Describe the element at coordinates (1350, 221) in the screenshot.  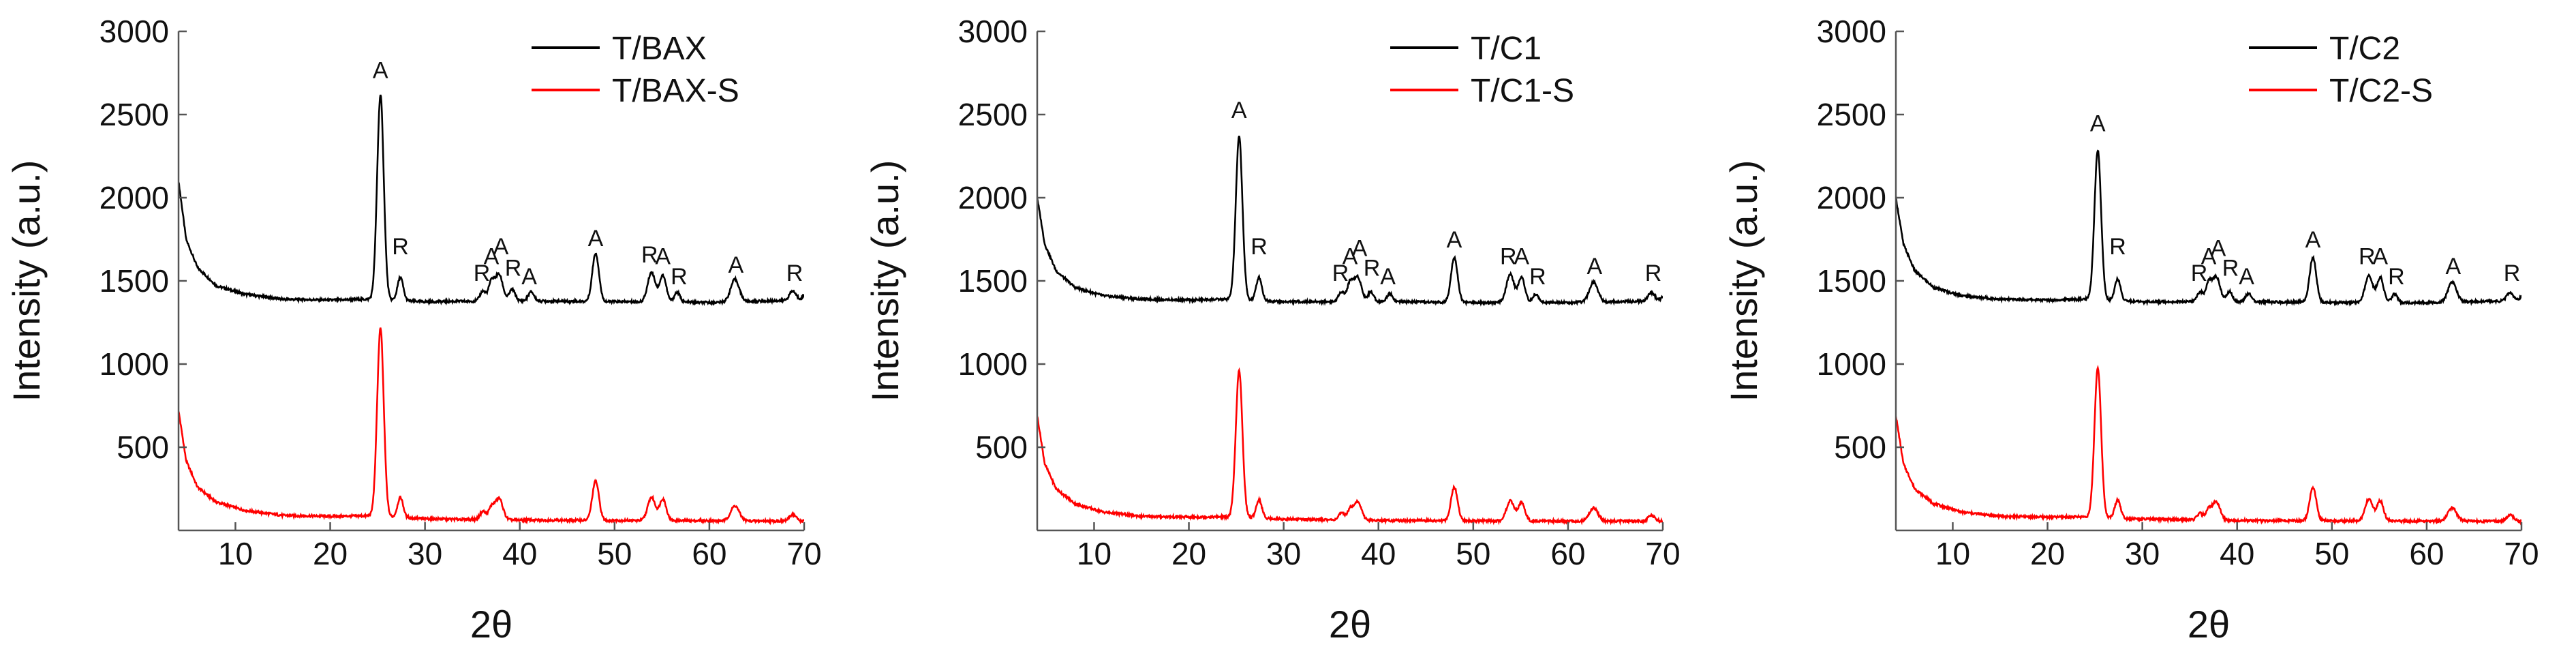
I see `series-line-t-c1` at that location.